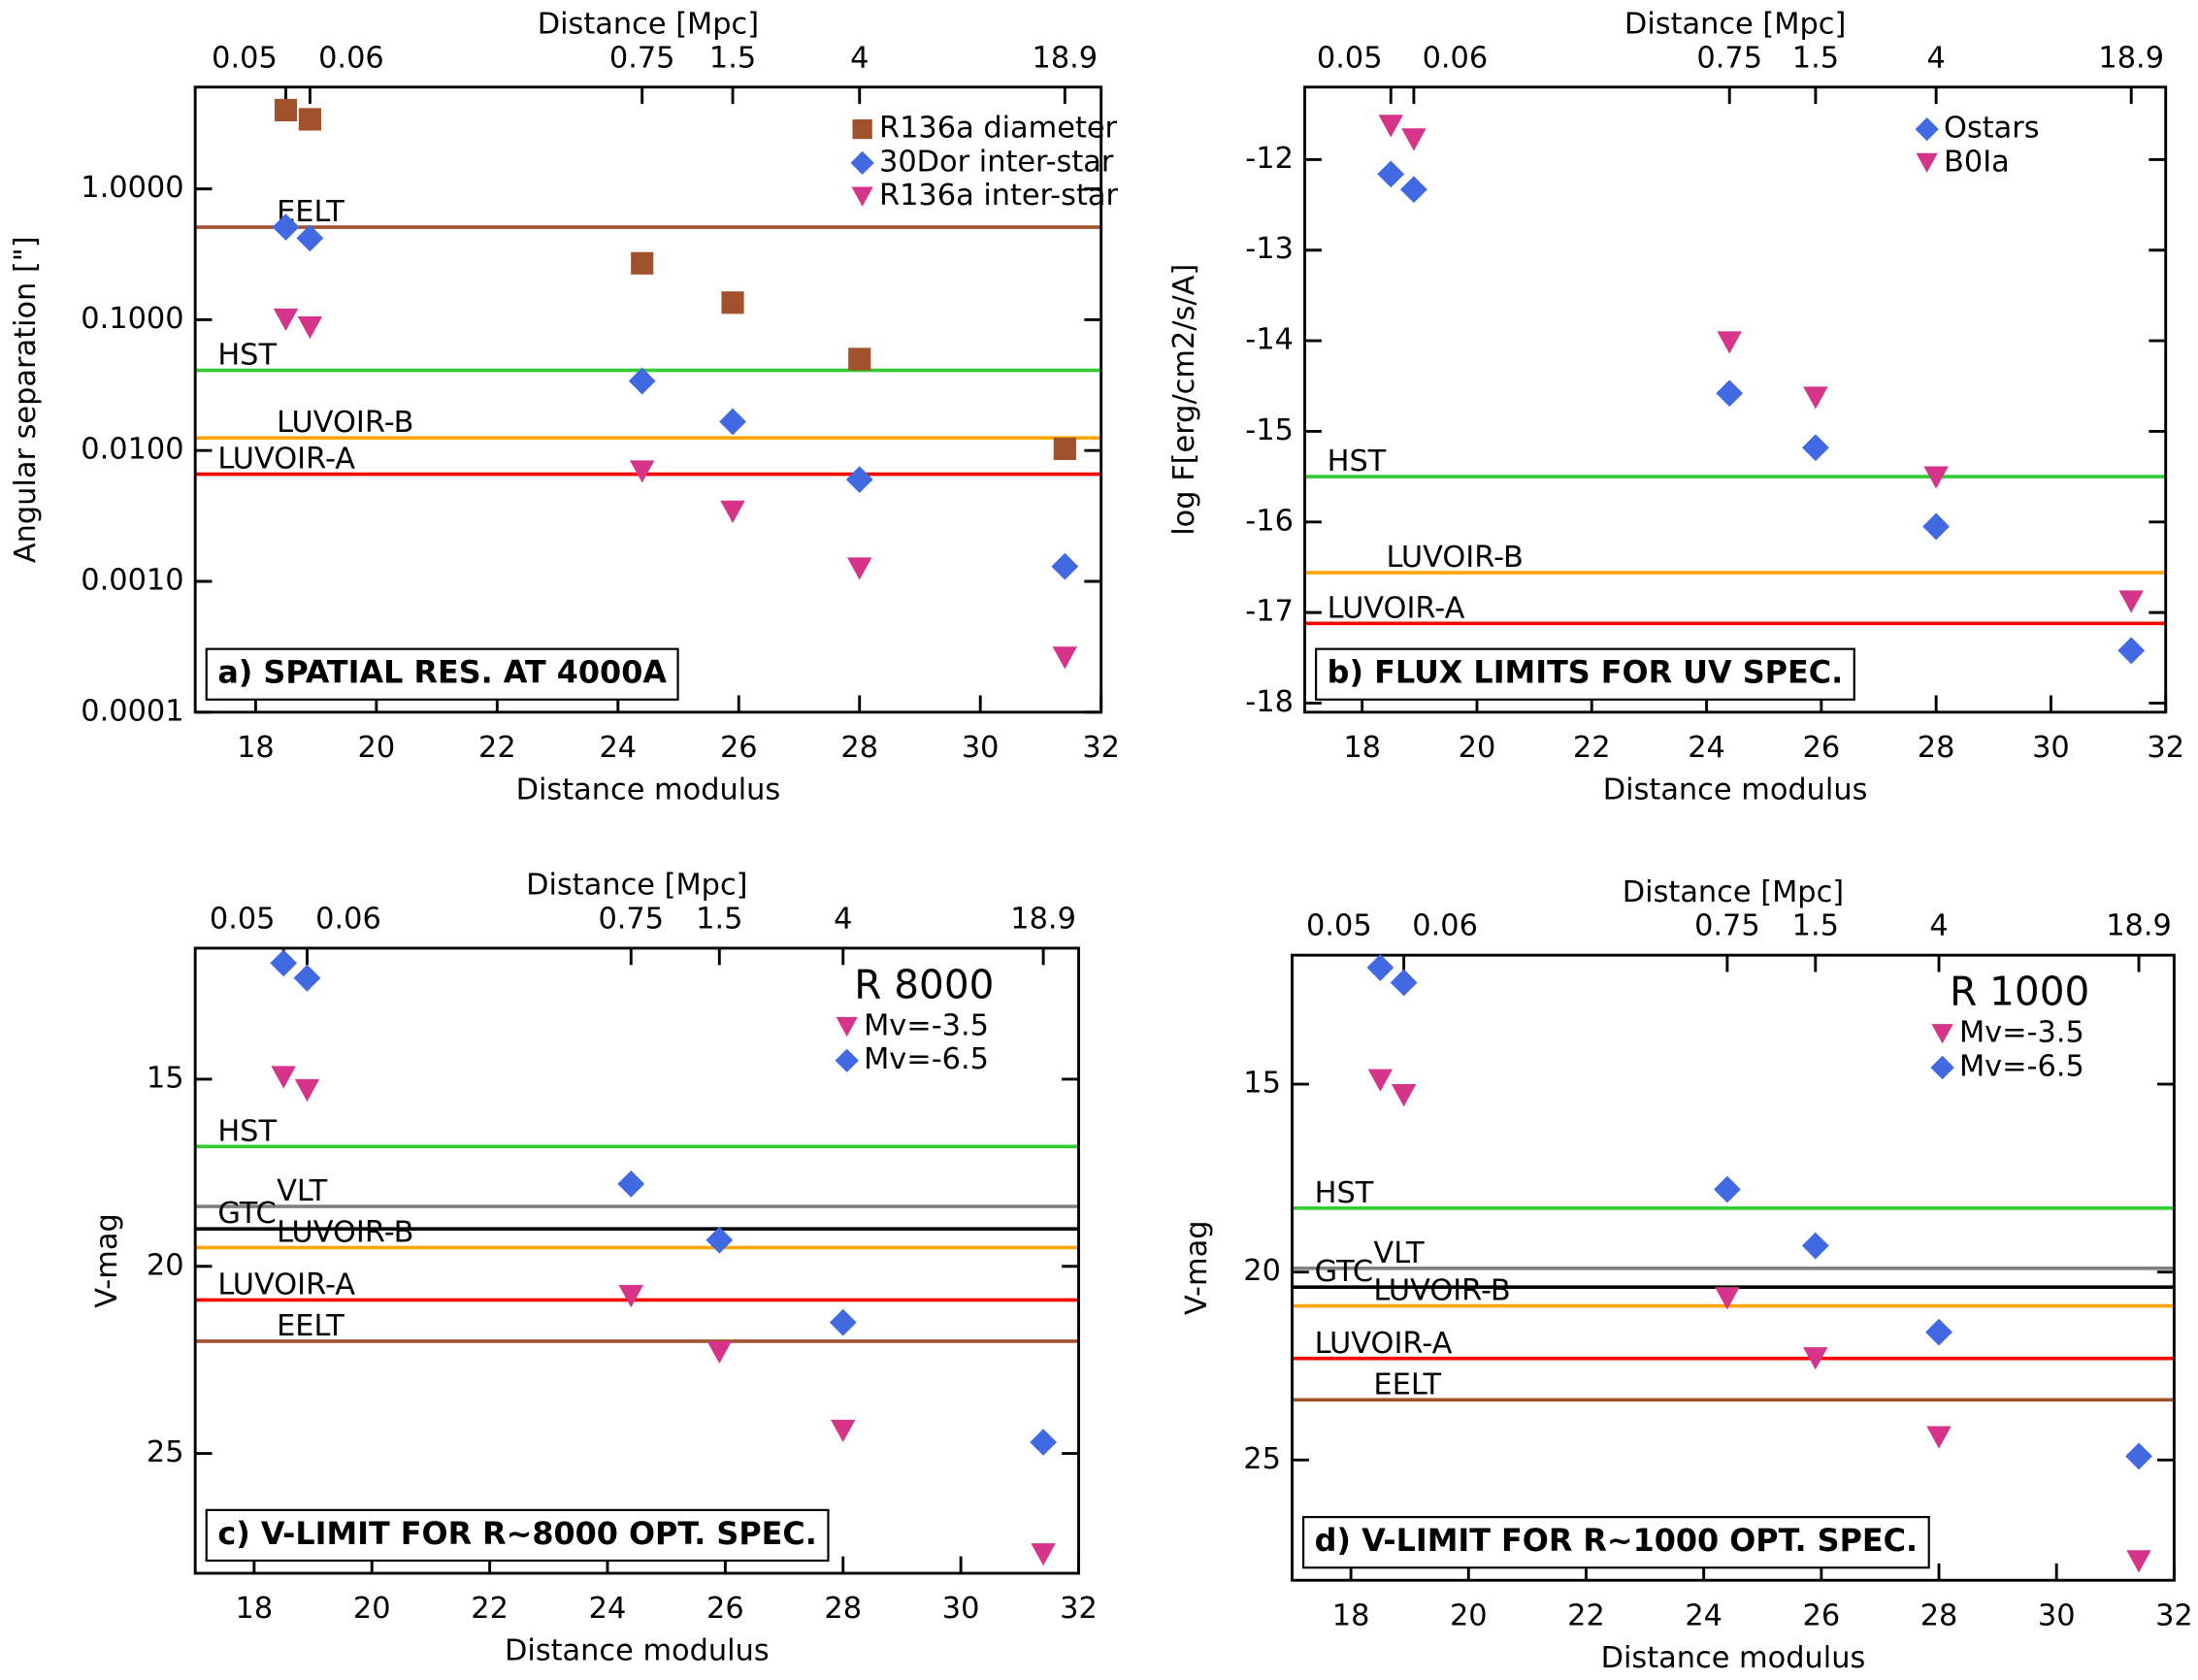  I want to click on panel-title: c) V-LIMIT FOR R~8000 OPT. SPEC., so click(517, 1533).